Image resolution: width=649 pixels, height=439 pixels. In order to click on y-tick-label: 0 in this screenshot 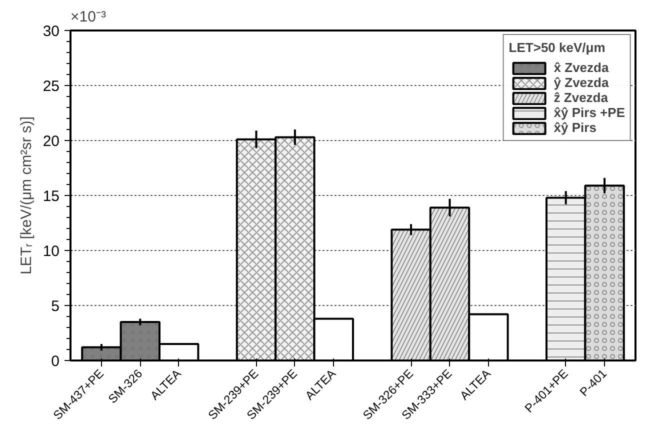, I will do `click(55, 361)`.